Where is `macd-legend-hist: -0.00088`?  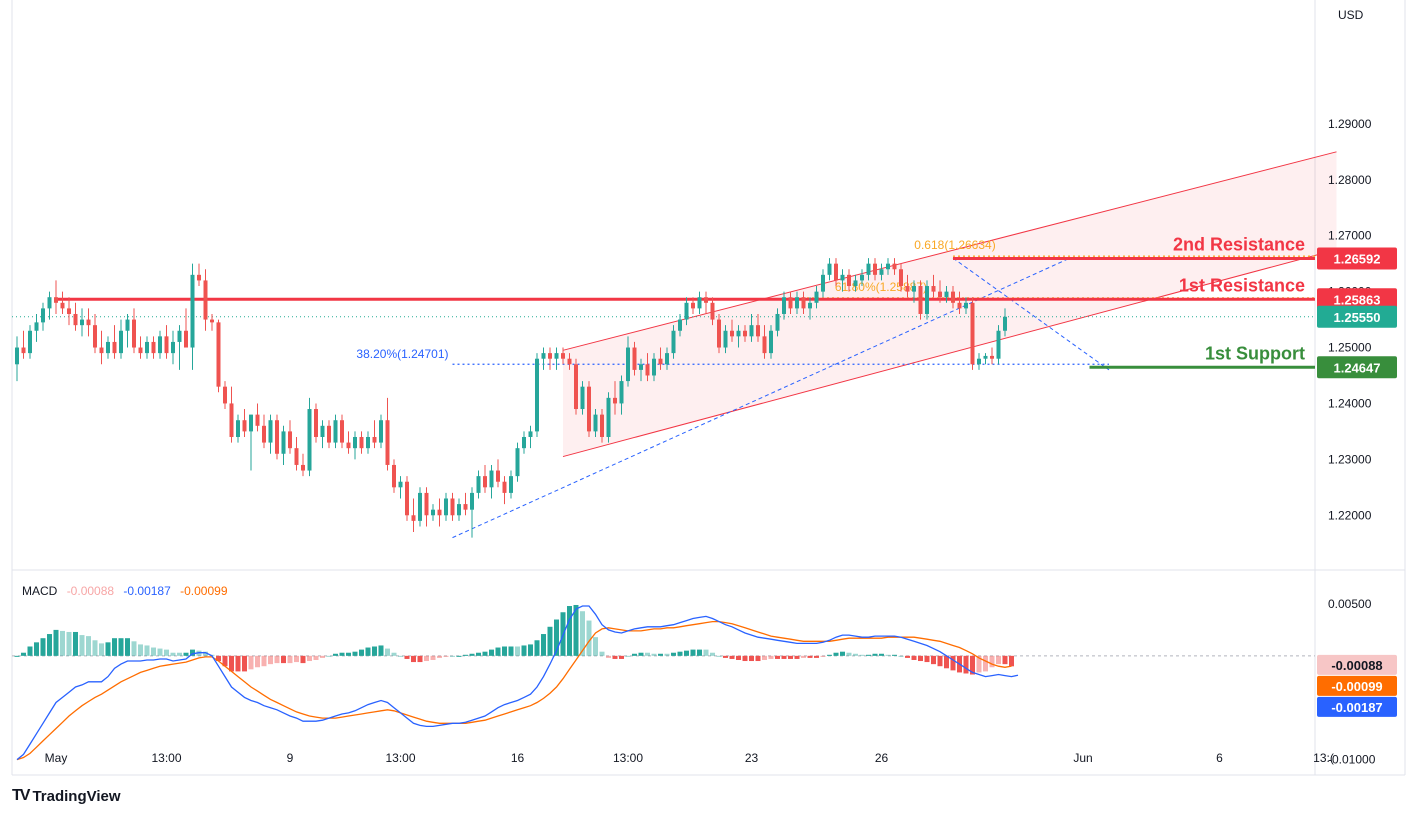
macd-legend-hist: -0.00088 is located at coordinates (91, 591).